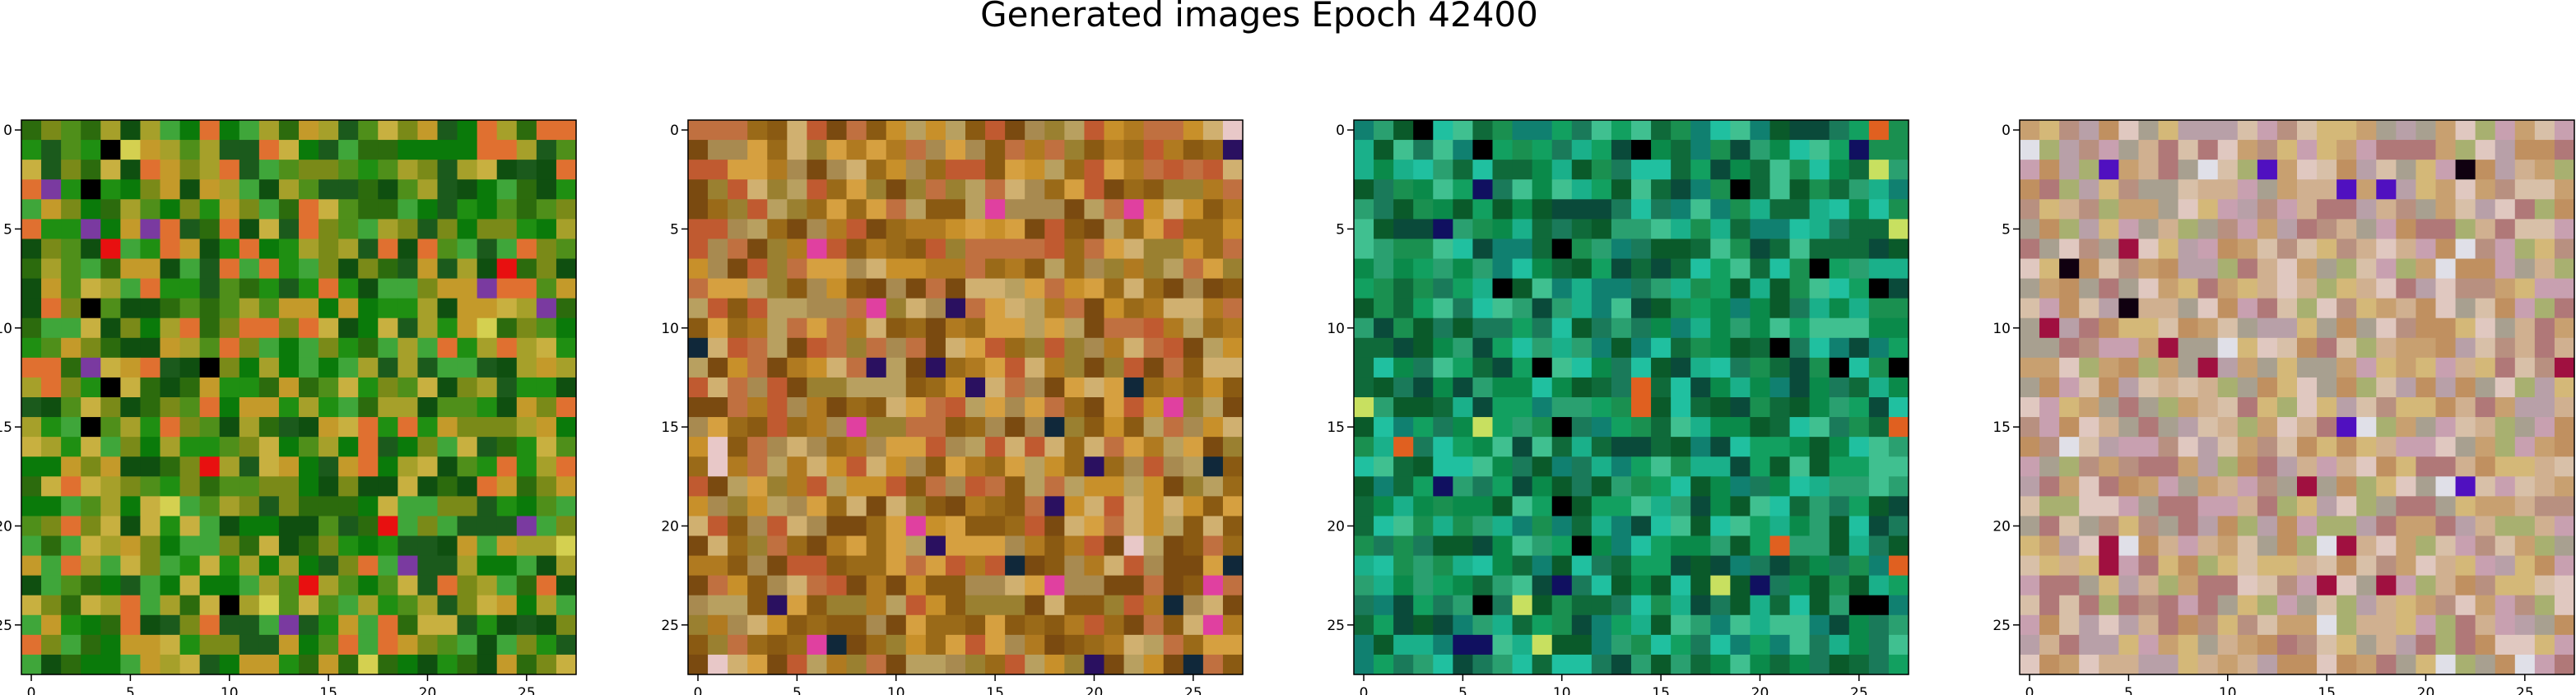  I want to click on x-tick-label: 0, so click(31, 690).